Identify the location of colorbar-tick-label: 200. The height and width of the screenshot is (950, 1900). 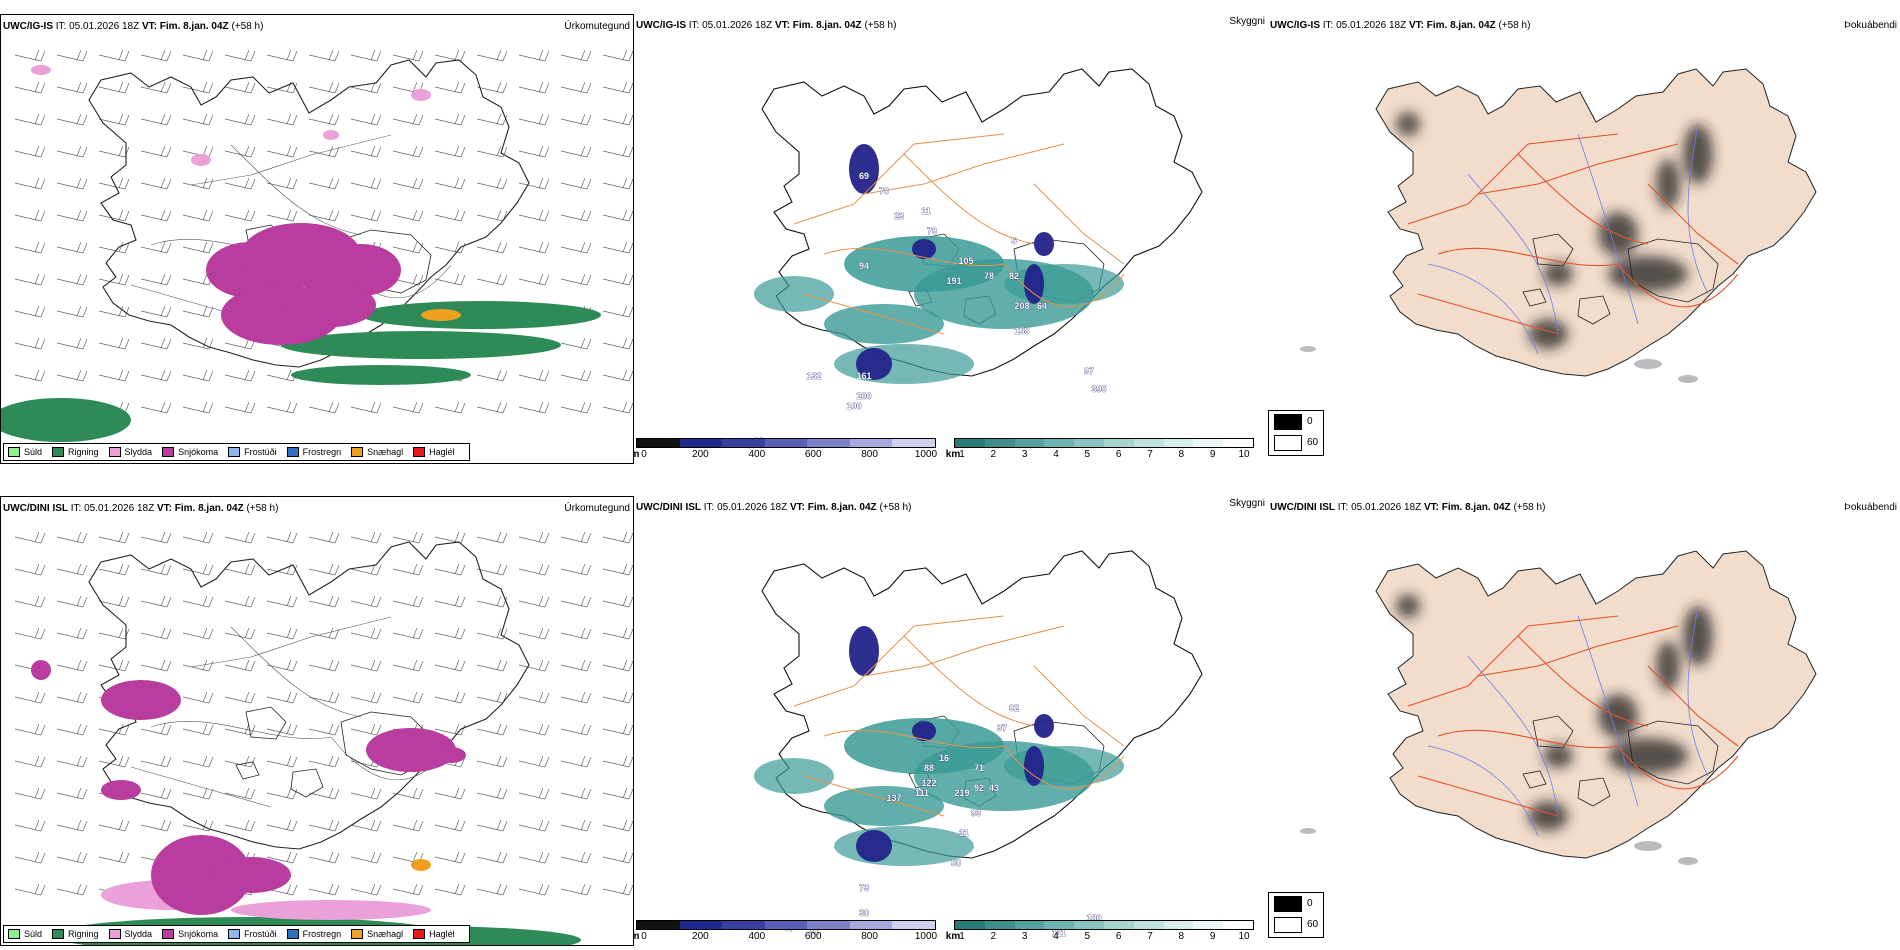
(700, 454).